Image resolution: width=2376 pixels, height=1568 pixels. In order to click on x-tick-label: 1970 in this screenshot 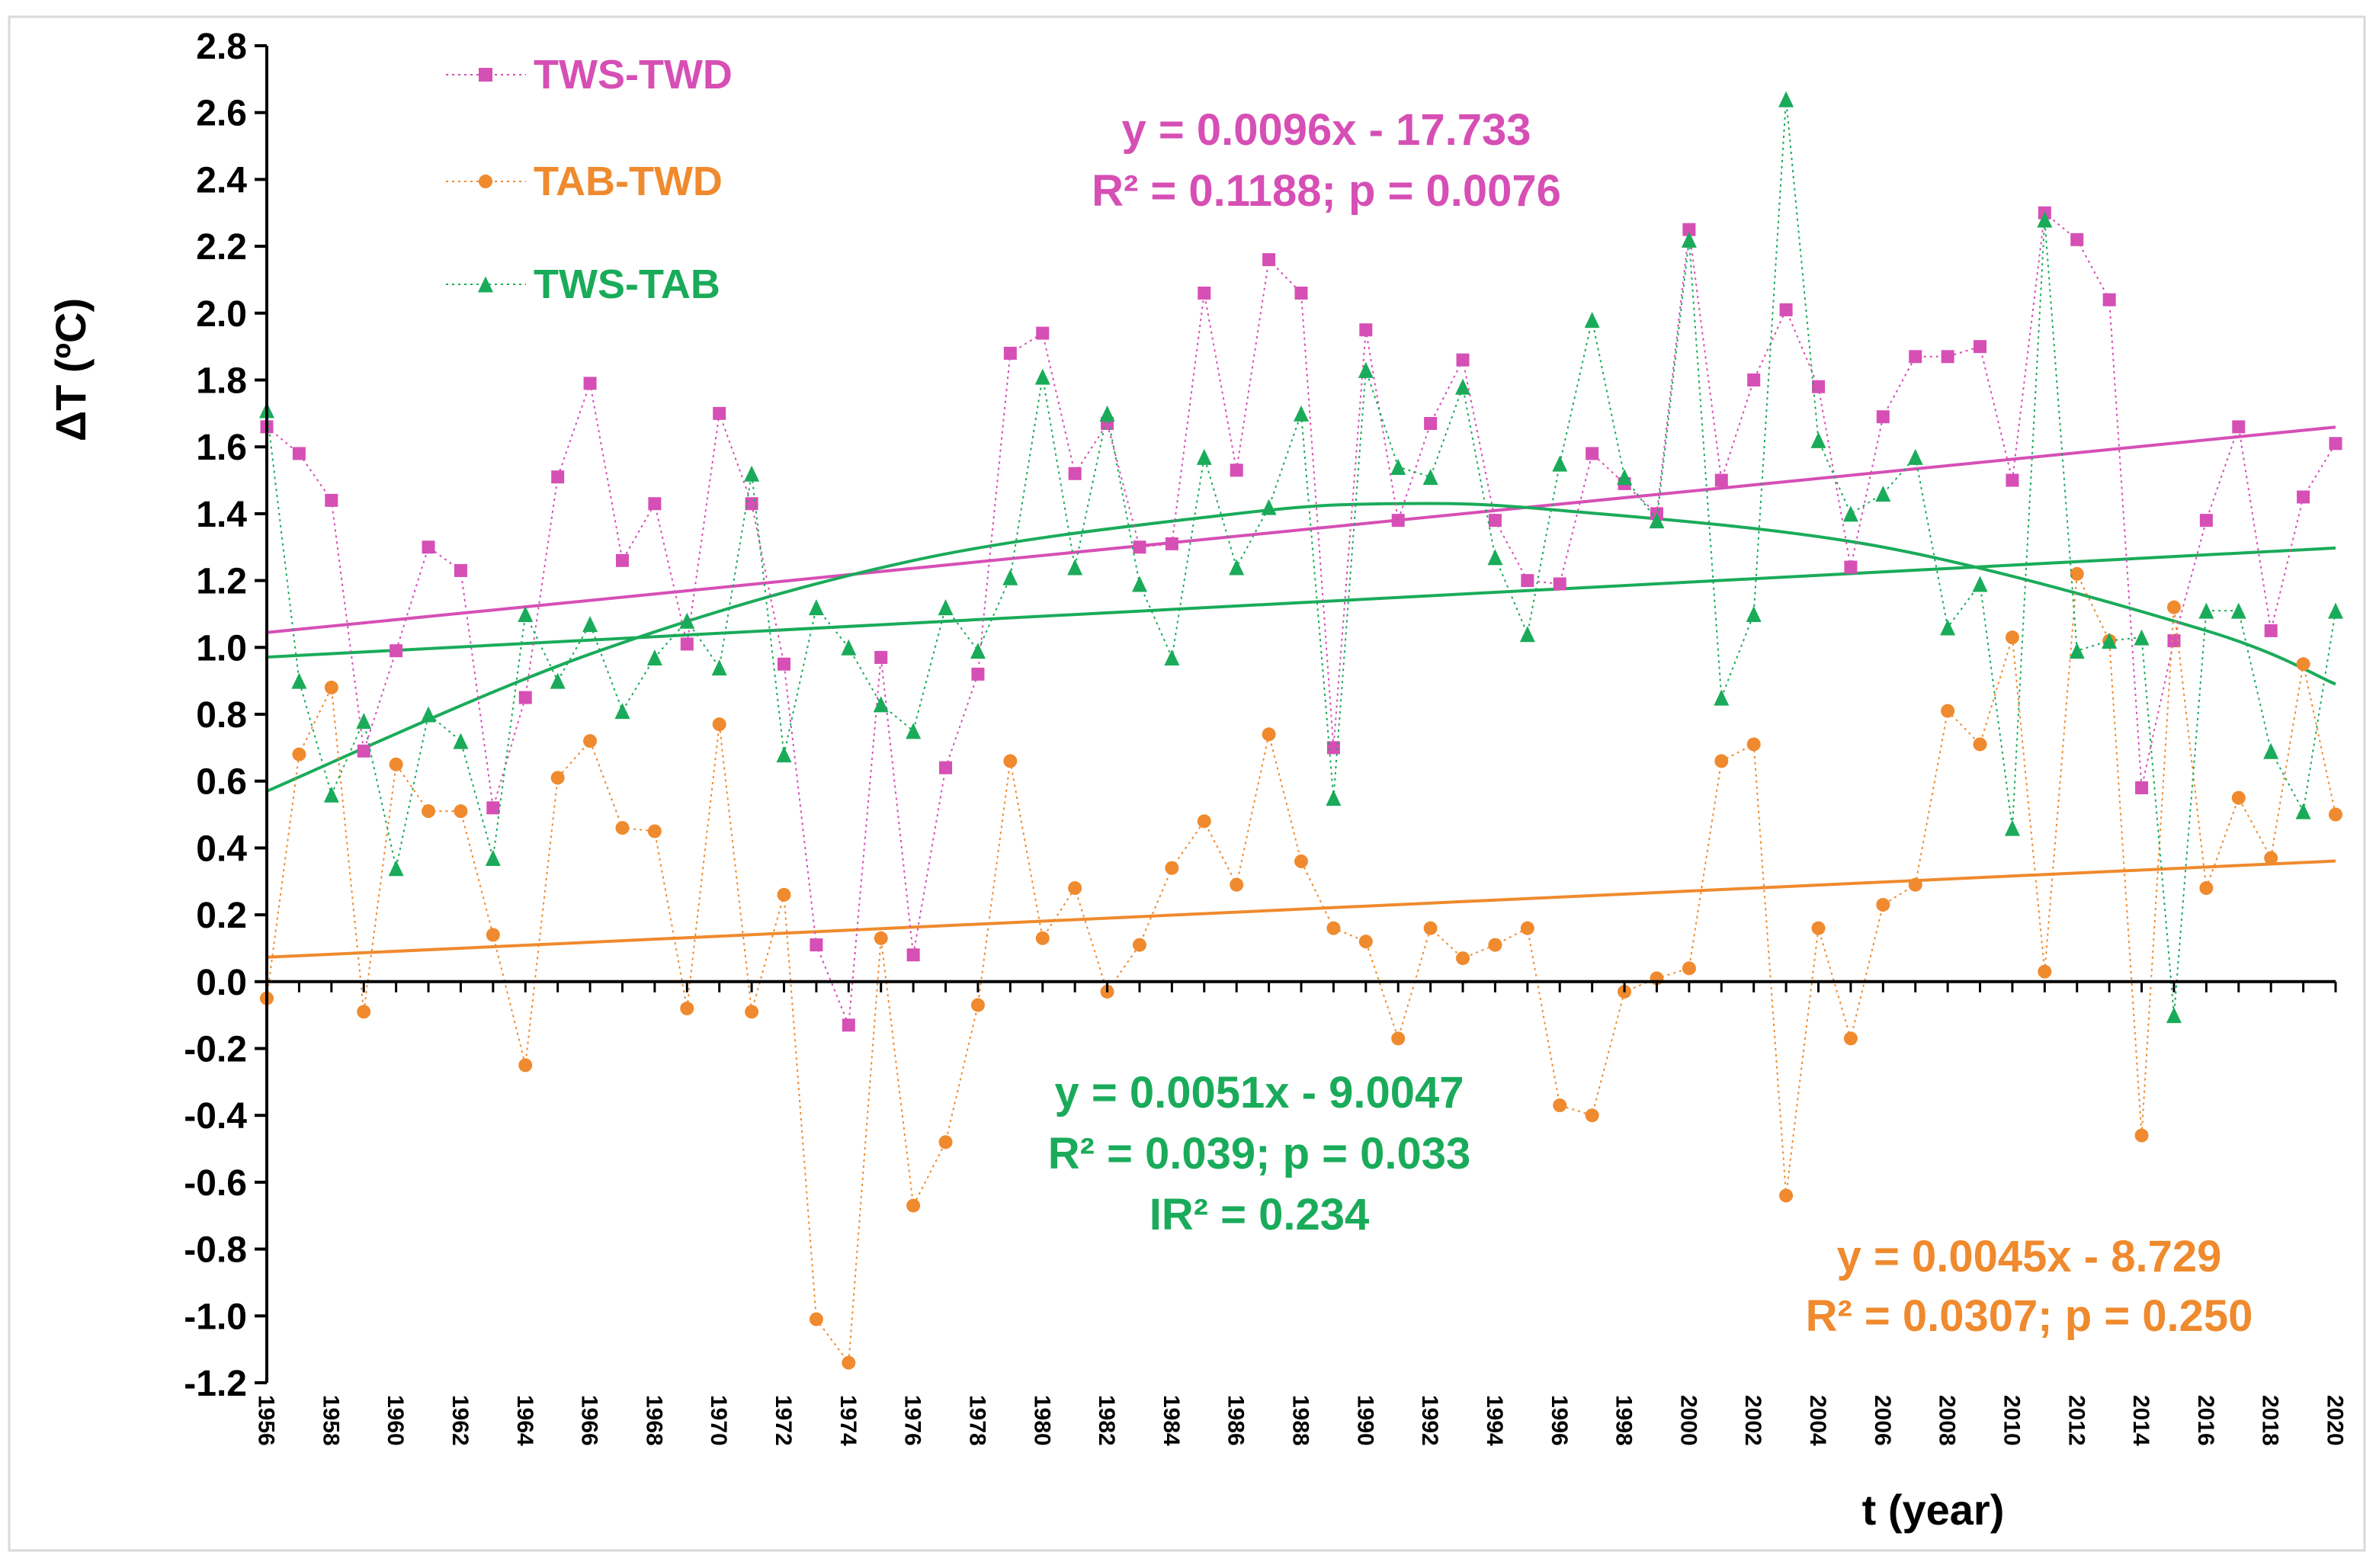, I will do `click(718, 1420)`.